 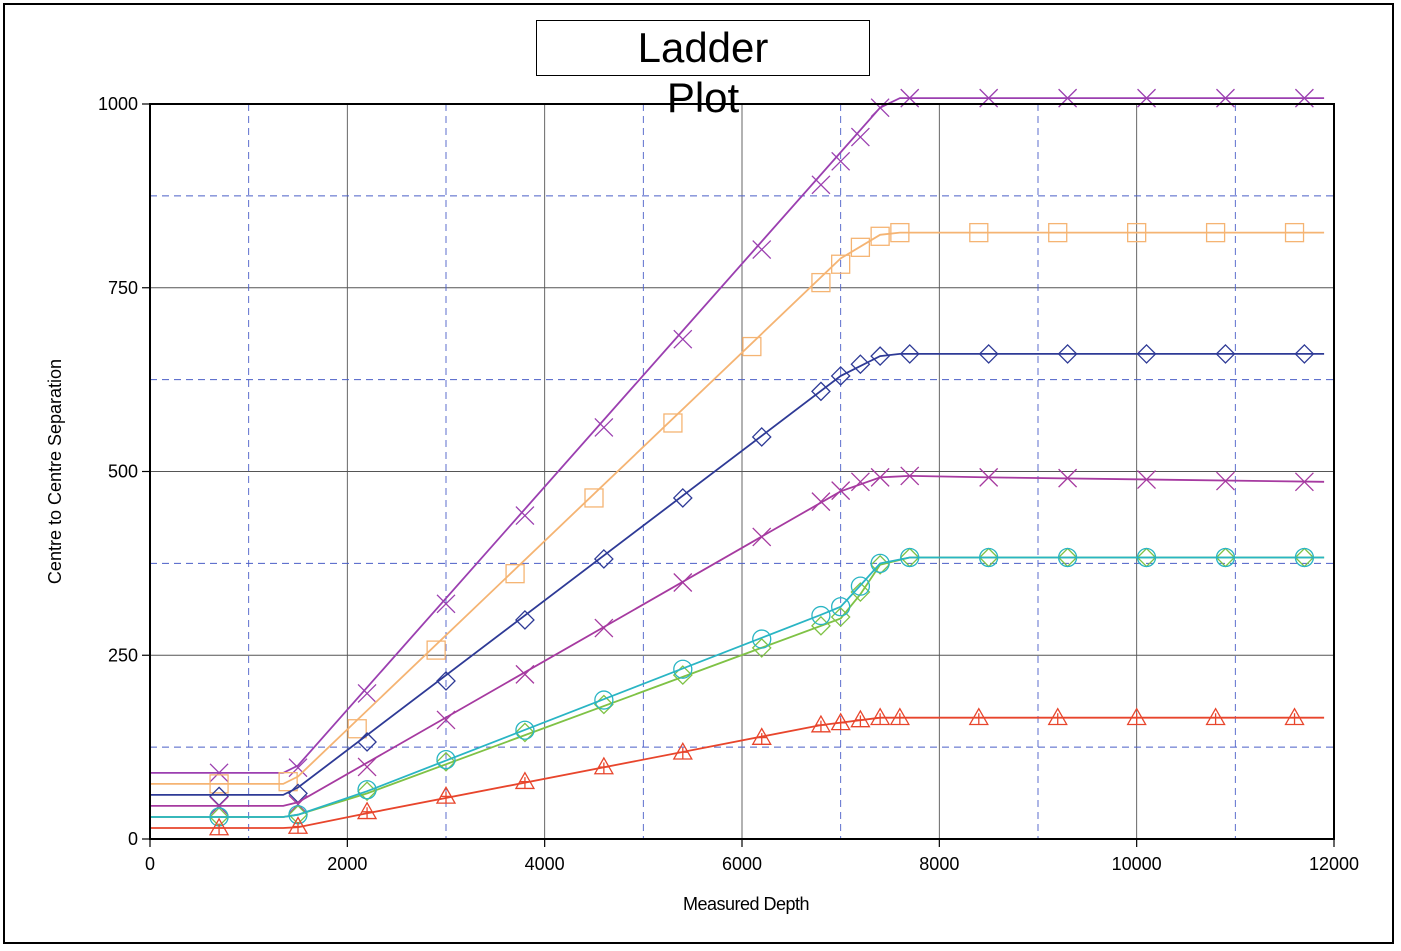 I want to click on x-tick-label: 4000, so click(x=545, y=864).